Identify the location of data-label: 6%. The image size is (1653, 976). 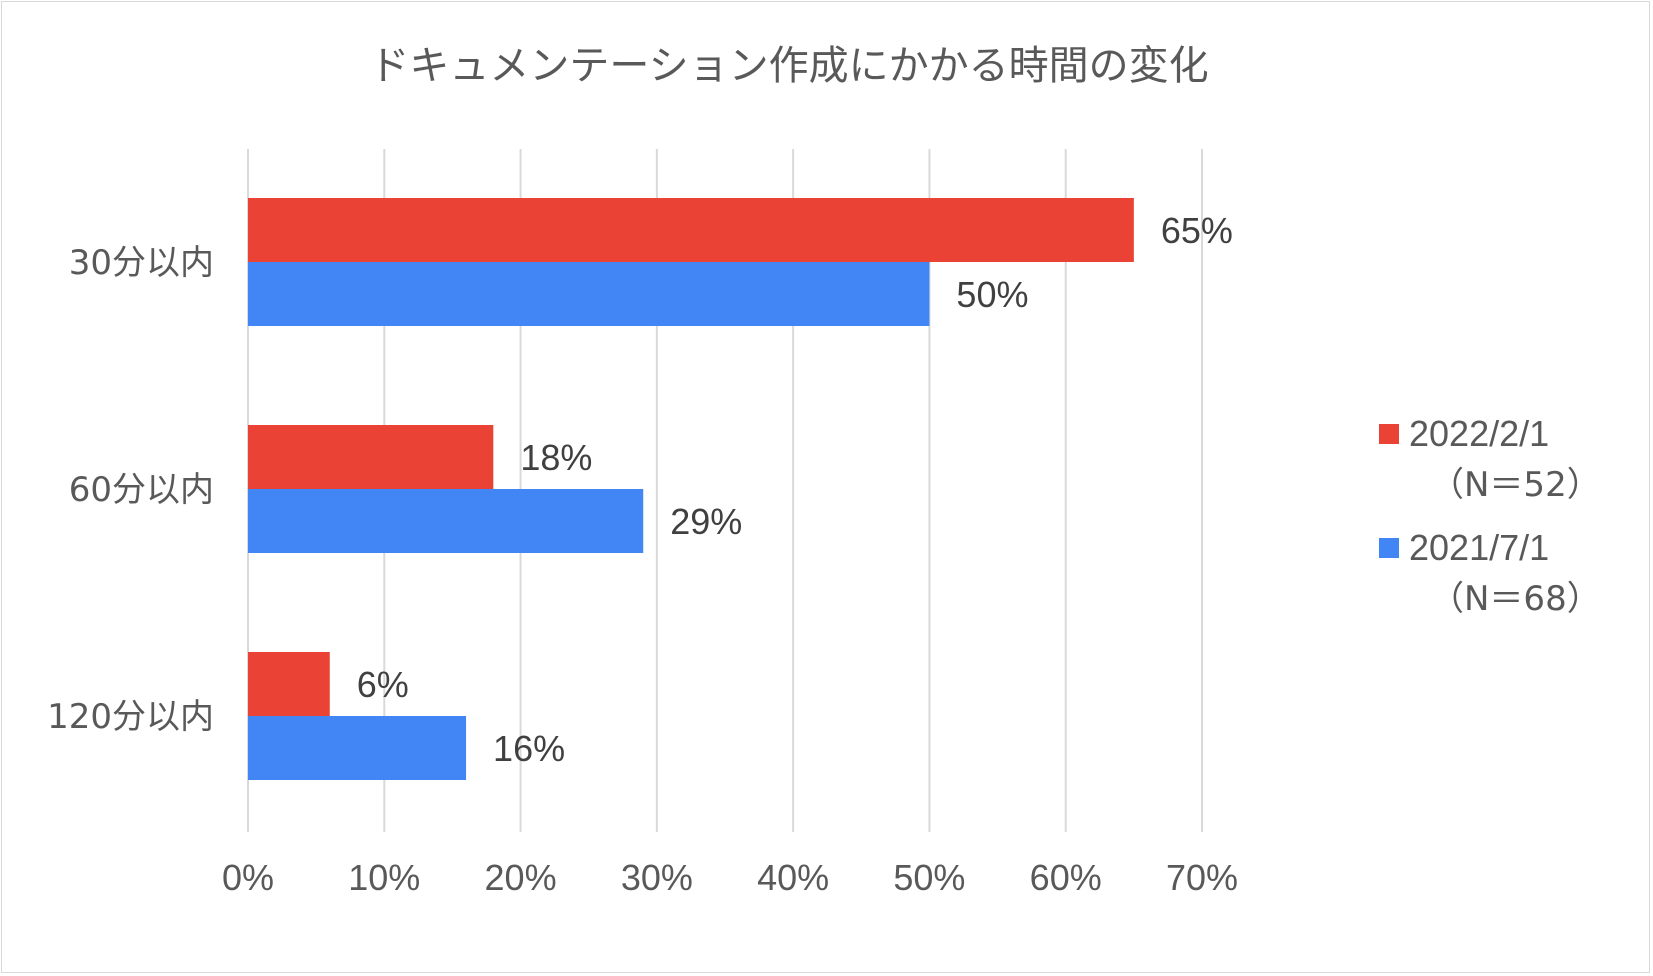
(383, 684).